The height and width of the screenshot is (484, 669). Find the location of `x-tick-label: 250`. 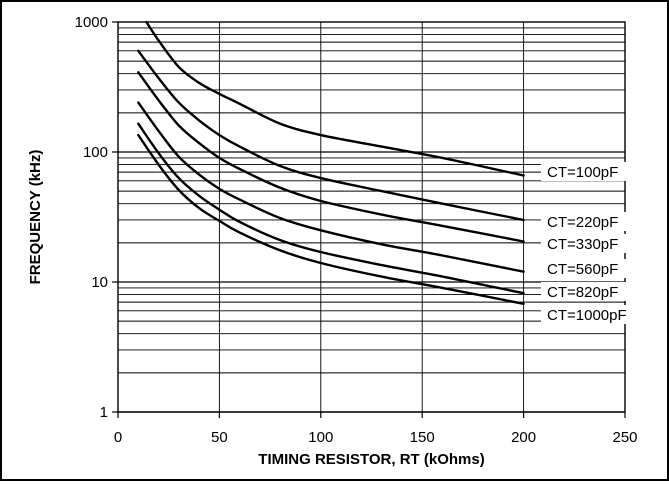

x-tick-label: 250 is located at coordinates (624, 437).